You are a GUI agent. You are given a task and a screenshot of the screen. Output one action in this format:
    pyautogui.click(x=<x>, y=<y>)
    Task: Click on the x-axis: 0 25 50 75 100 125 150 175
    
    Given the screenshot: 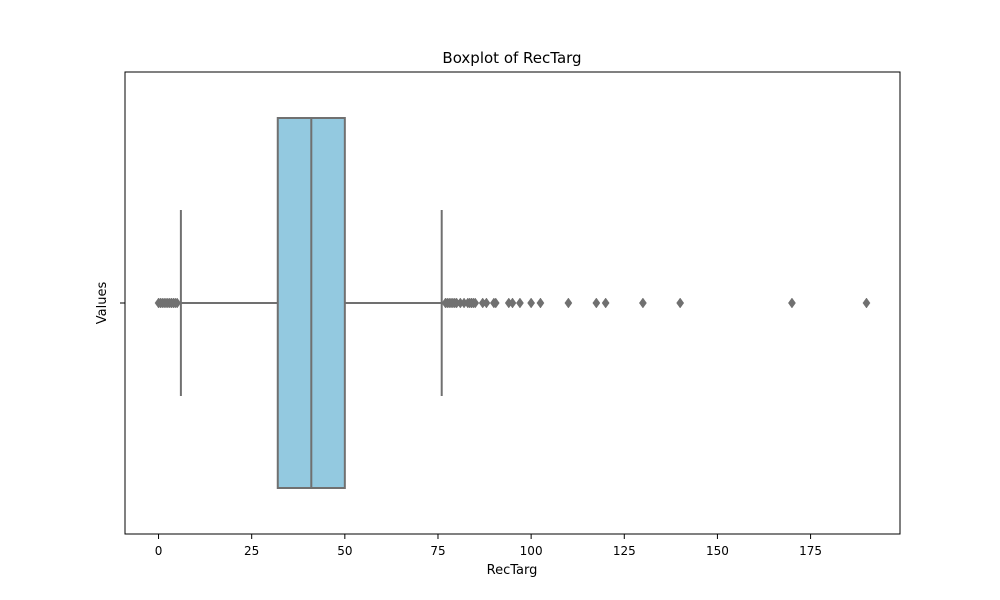 What is the action you would take?
    pyautogui.click(x=488, y=546)
    